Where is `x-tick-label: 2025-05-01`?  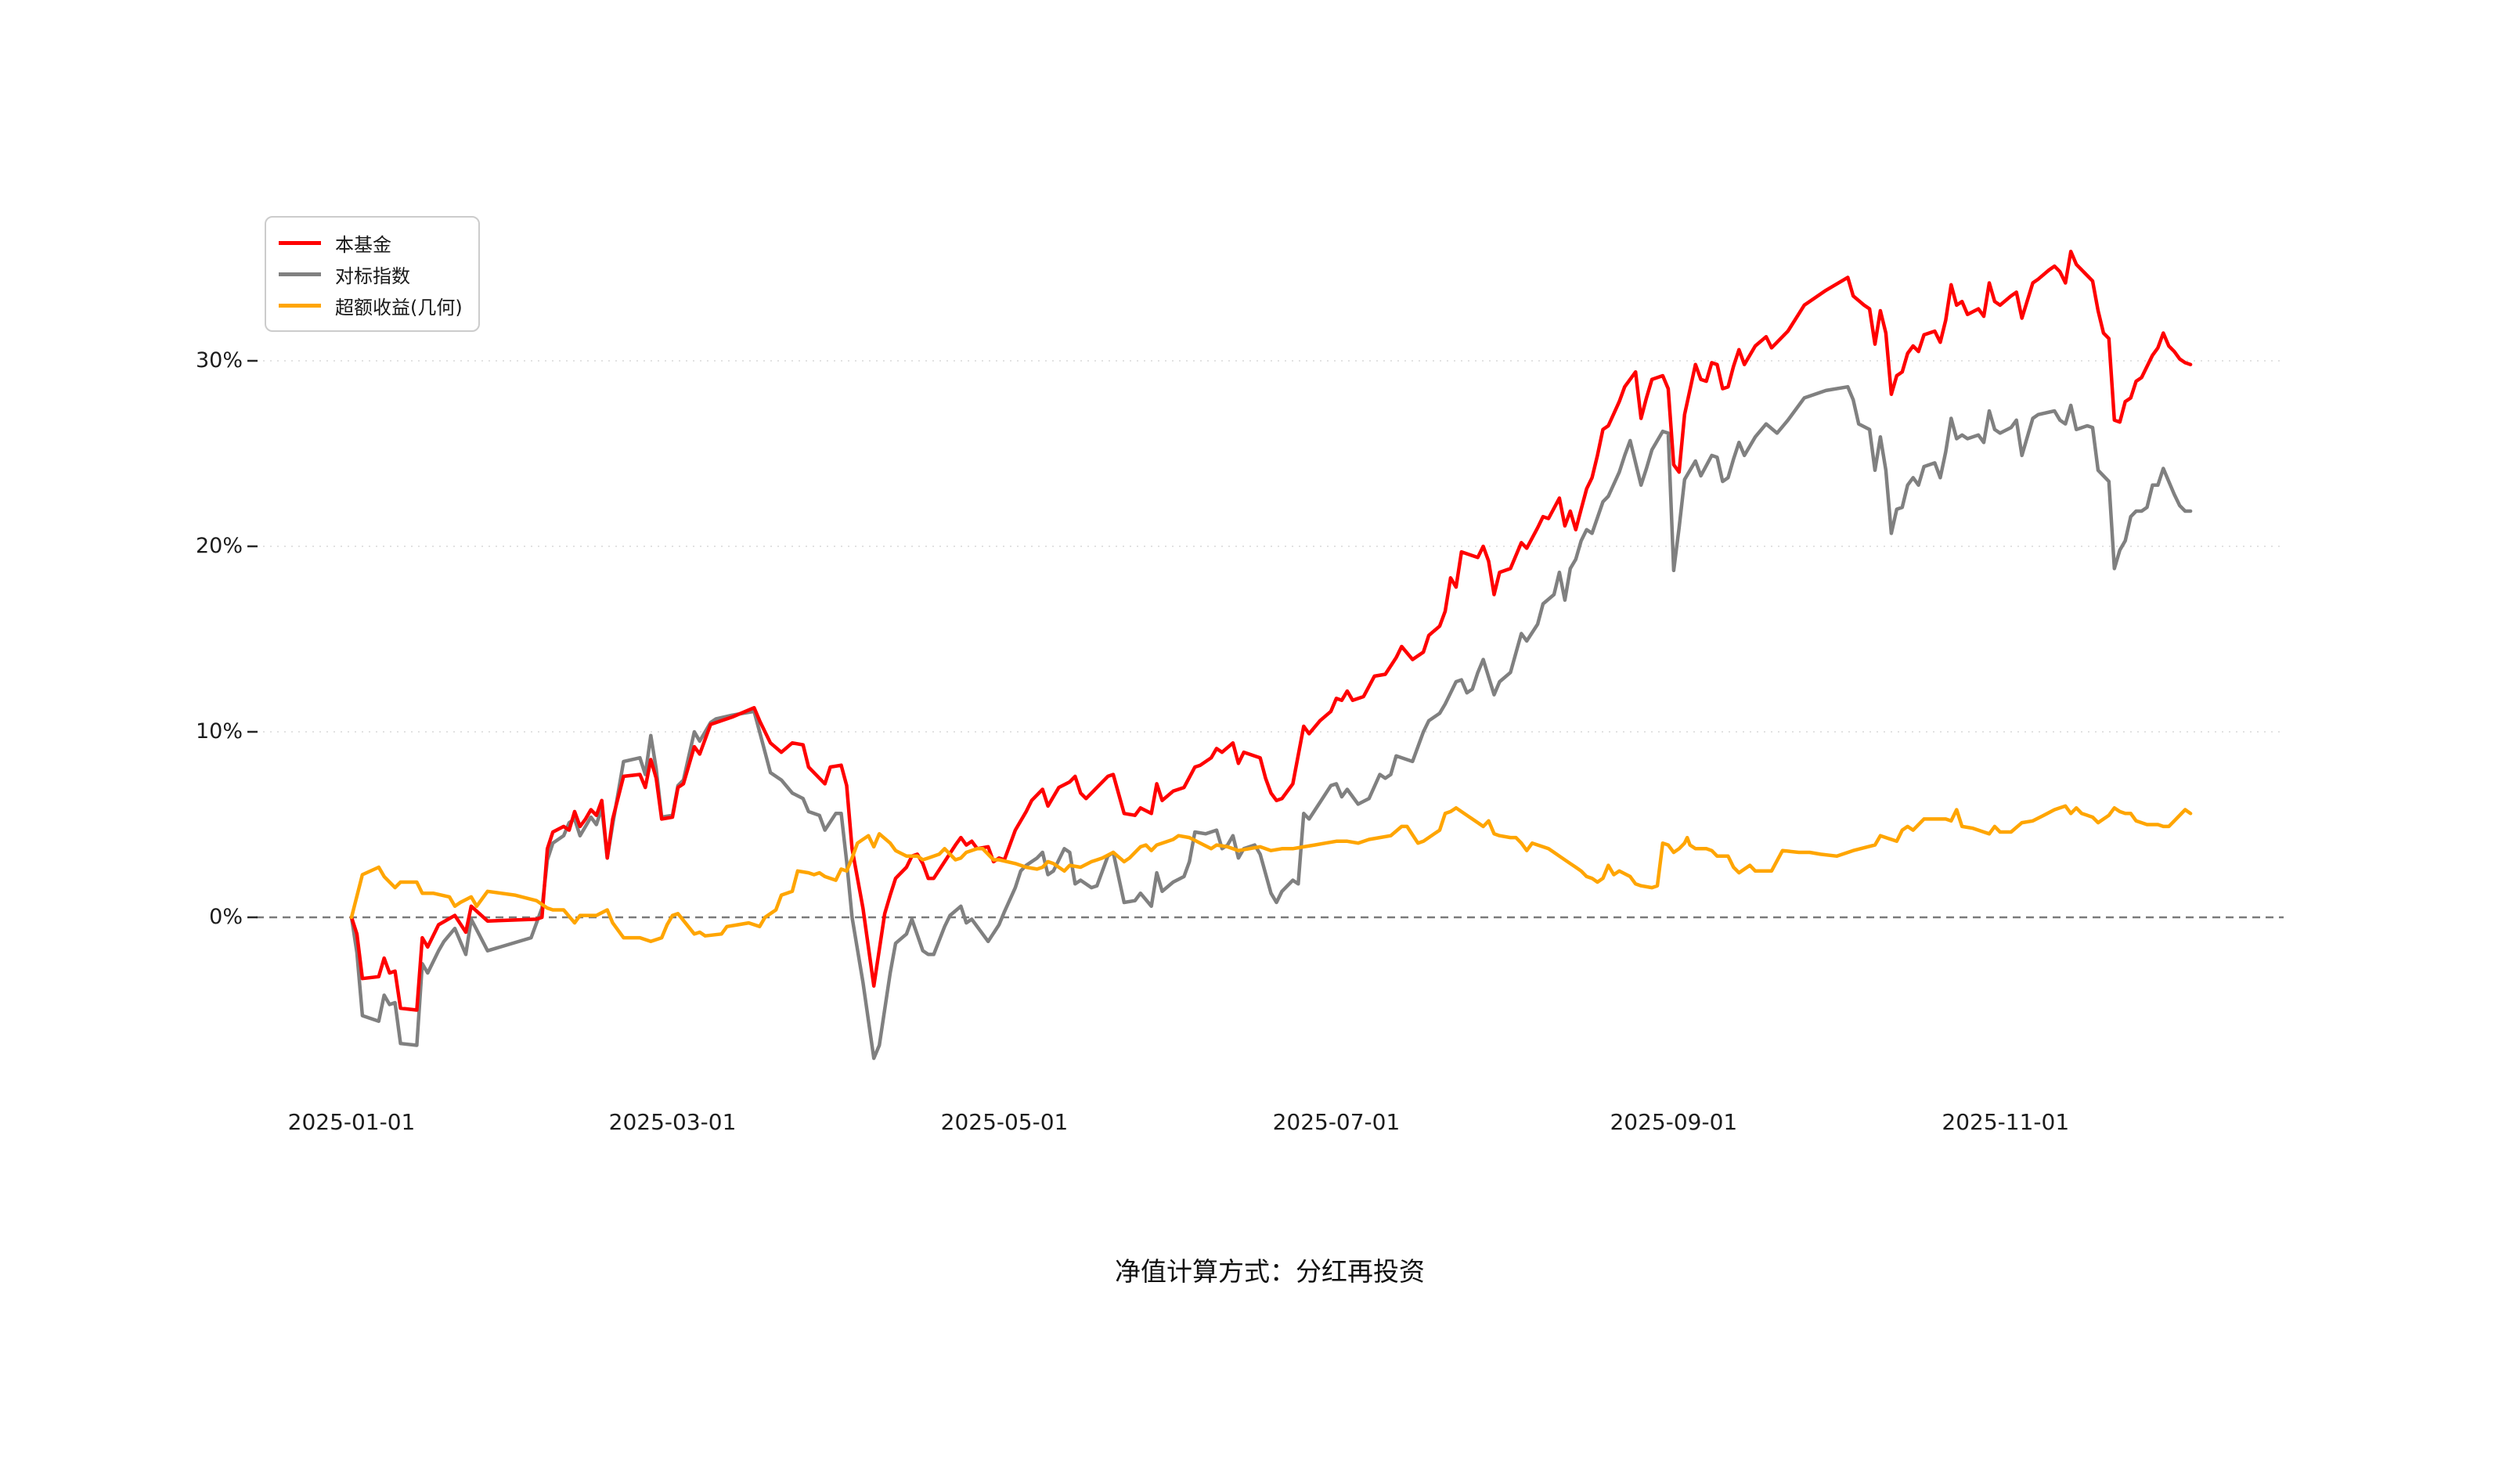
x-tick-label: 2025-05-01 is located at coordinates (1004, 1122).